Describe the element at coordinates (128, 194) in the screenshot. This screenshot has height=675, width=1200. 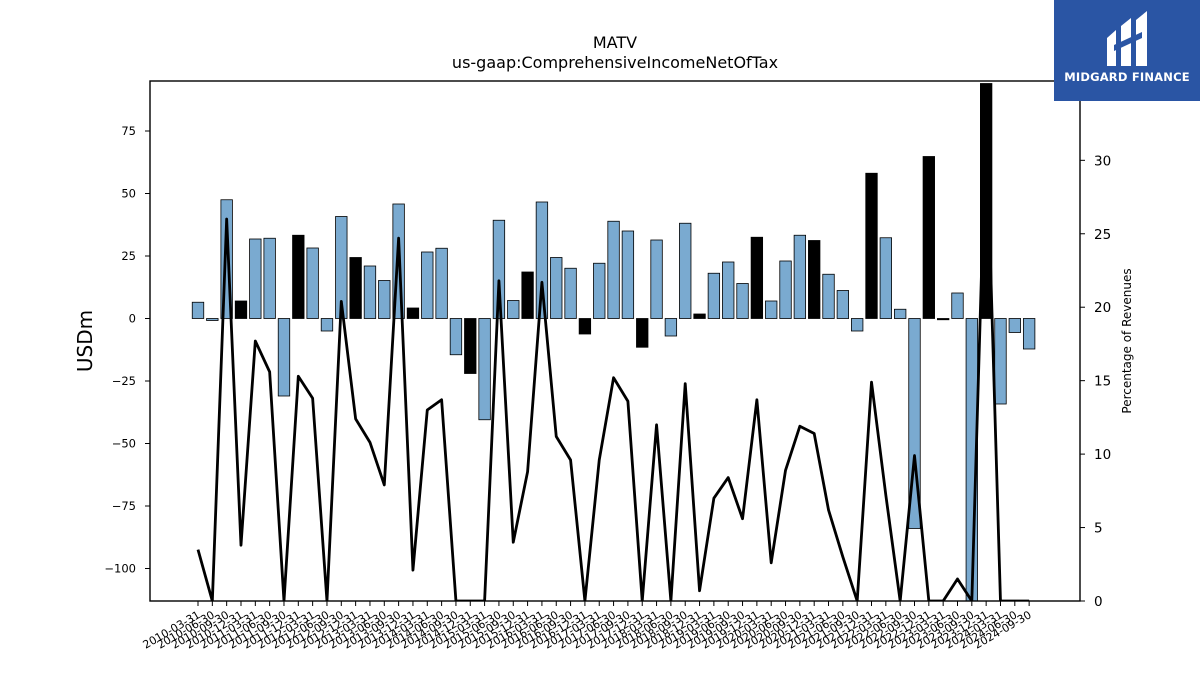
I see `y-tick-label: 50` at that location.